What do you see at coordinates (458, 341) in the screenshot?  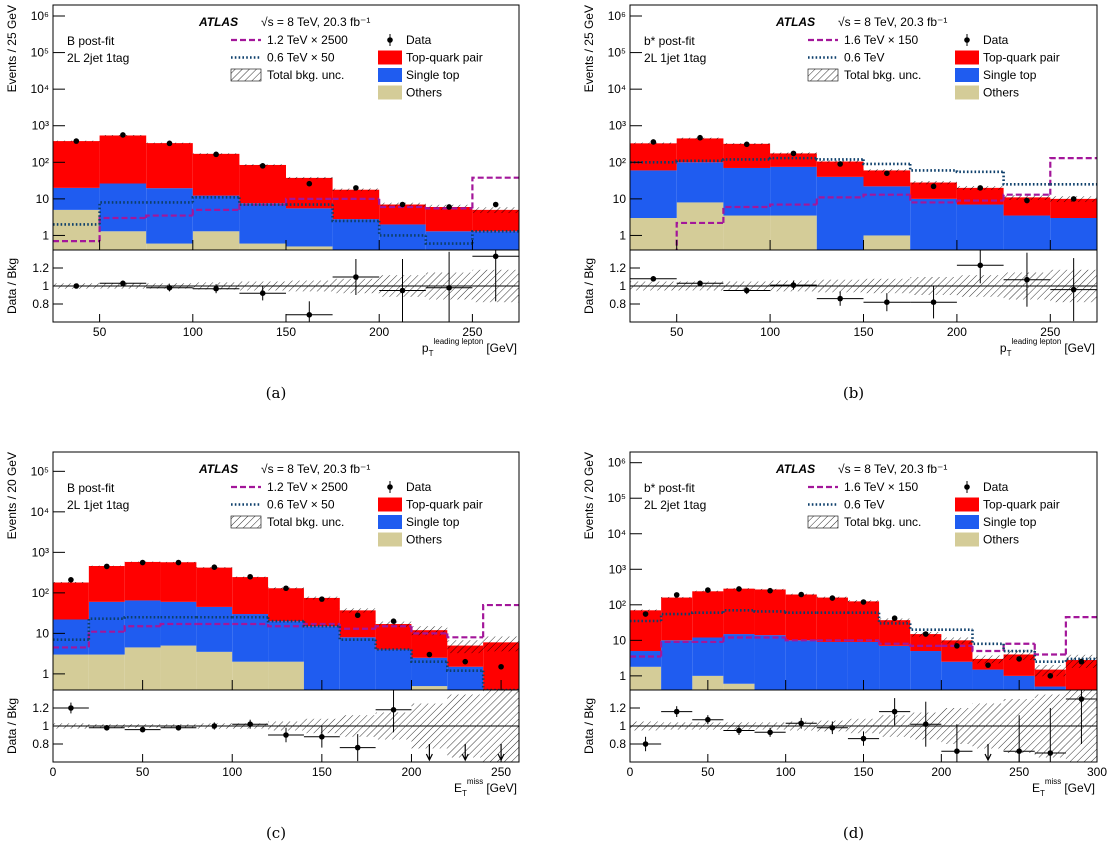 I see `x-label-sup: leading lepton` at bounding box center [458, 341].